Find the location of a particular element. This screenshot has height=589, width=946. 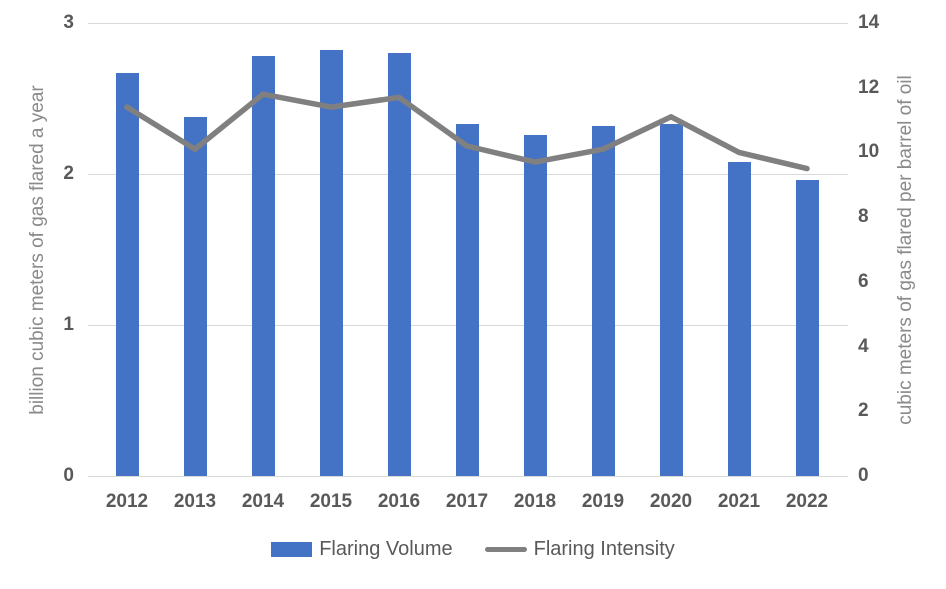

left-axis-tick-0: 0 is located at coordinates (68, 475).